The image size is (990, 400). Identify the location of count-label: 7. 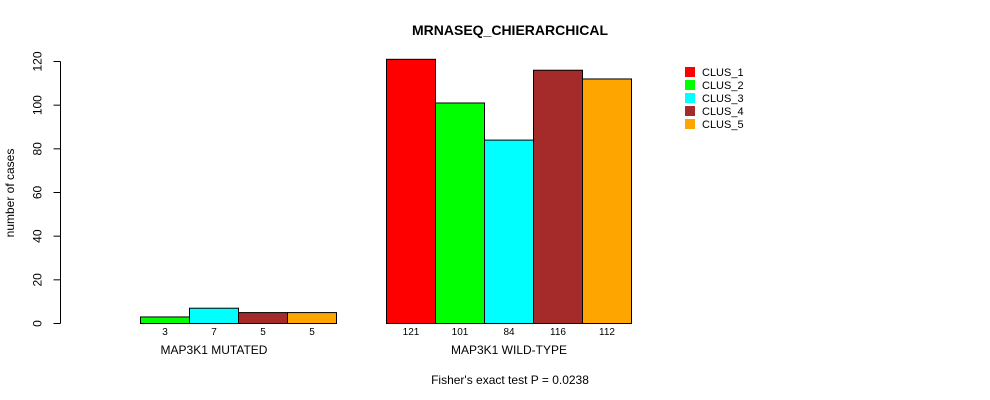
(214, 332).